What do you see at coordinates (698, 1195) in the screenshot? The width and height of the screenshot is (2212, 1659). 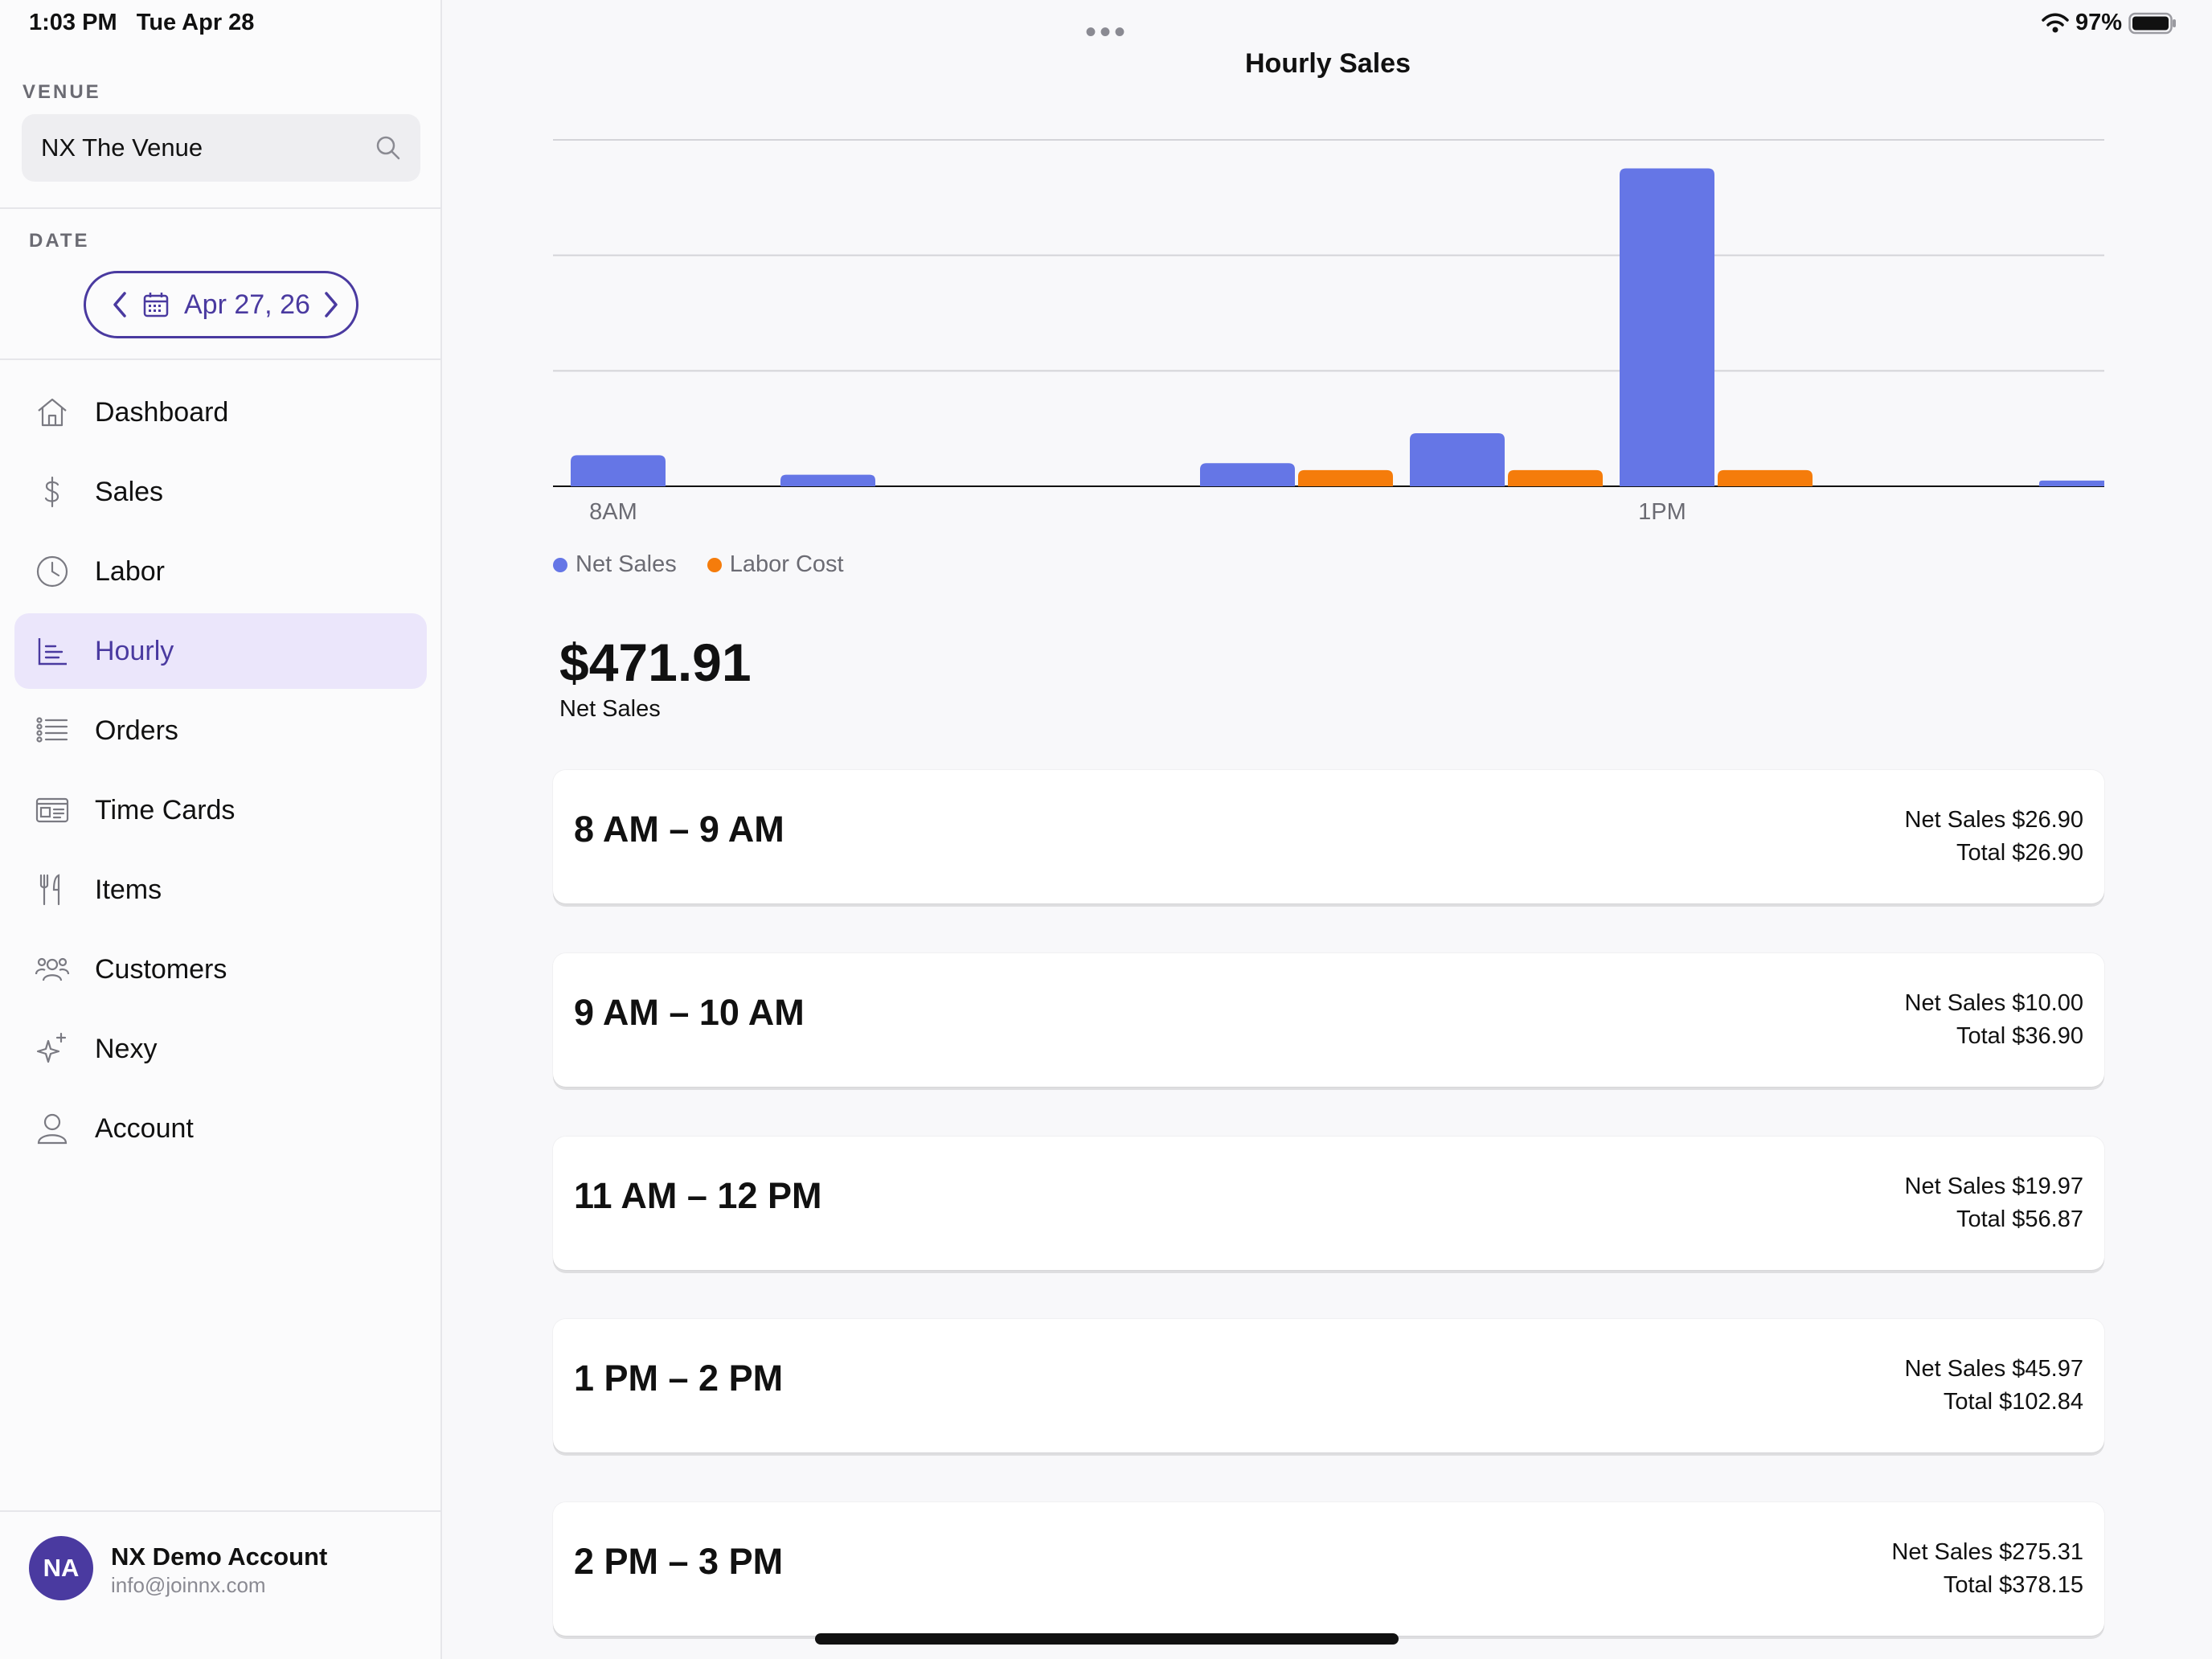 I see `hour-range: 11 AM – 12 PM` at bounding box center [698, 1195].